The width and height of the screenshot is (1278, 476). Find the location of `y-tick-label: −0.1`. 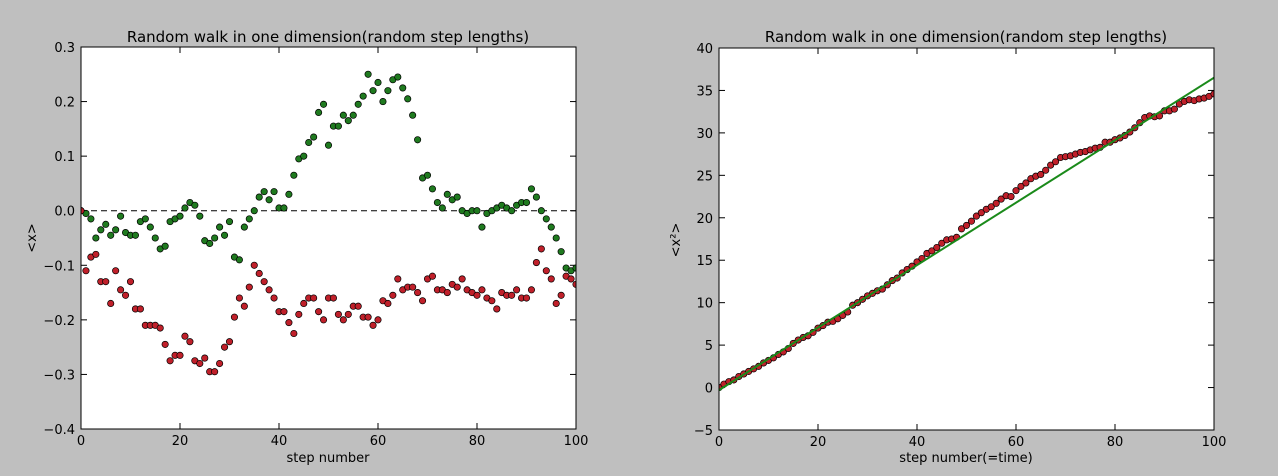

y-tick-label: −0.1 is located at coordinates (59, 266).